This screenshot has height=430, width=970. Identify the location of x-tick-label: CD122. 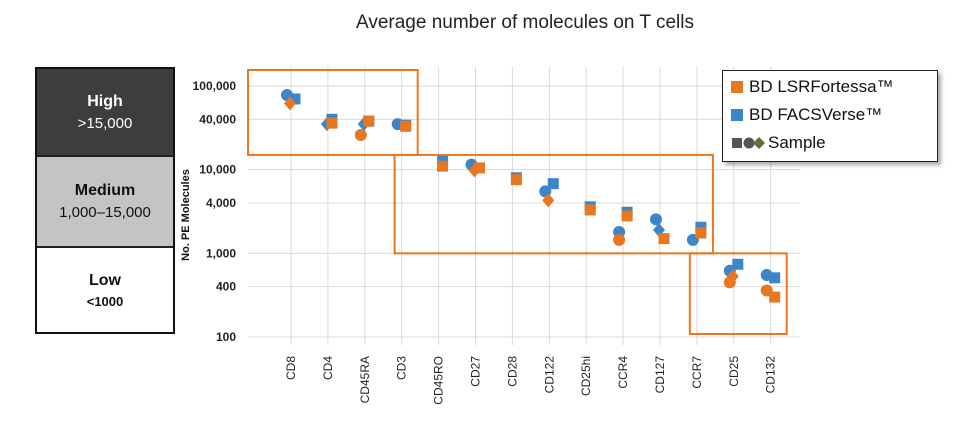
(549, 375).